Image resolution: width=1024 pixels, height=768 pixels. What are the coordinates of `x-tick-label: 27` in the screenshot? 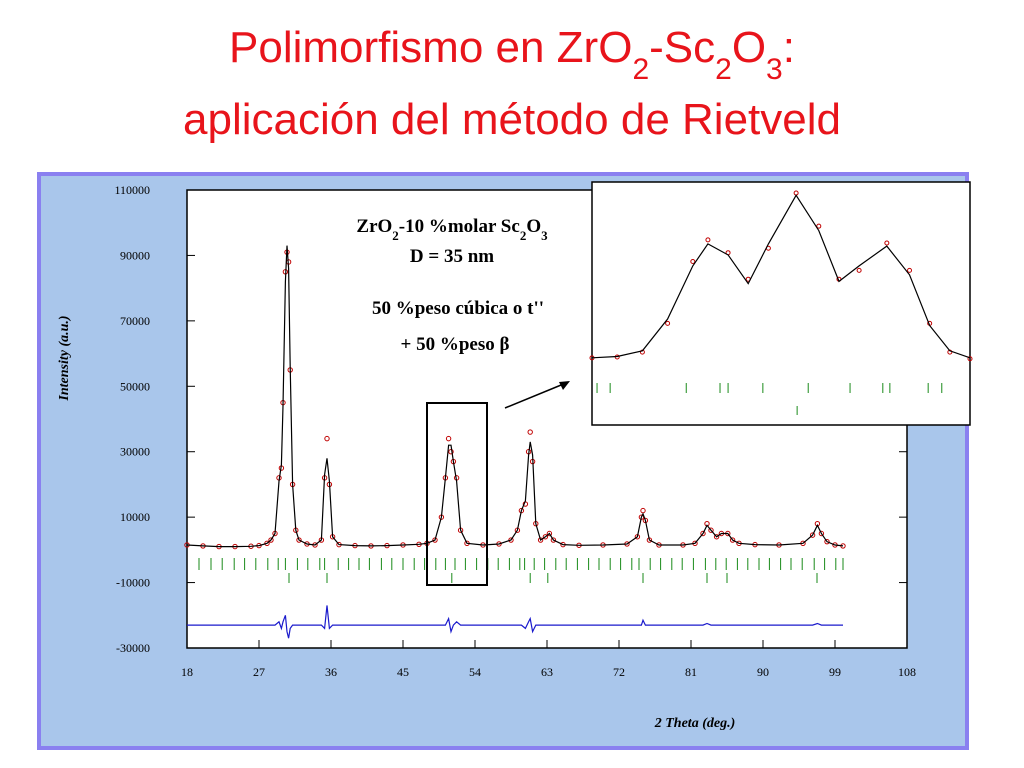 It's located at (259, 672).